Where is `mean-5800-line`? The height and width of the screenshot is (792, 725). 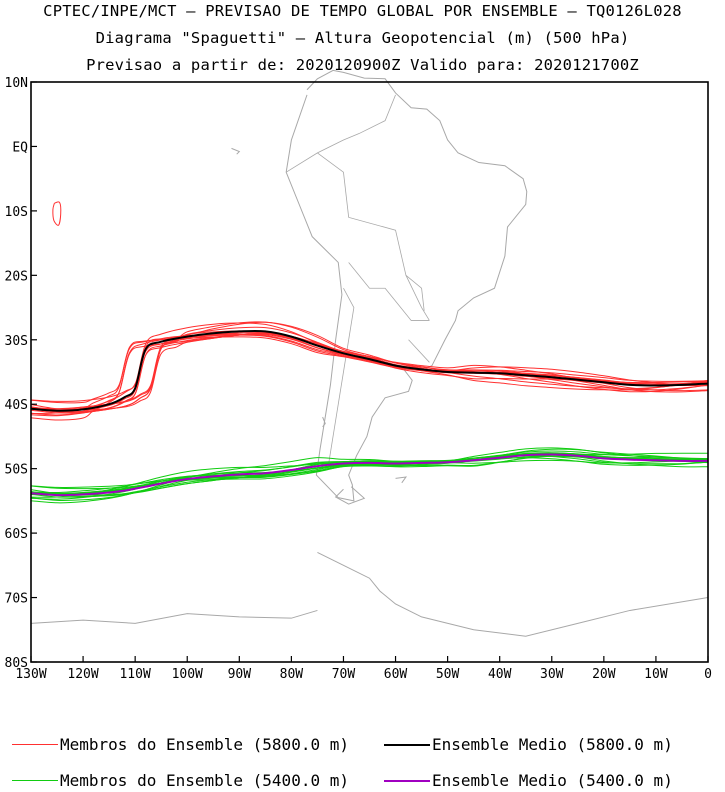 mean-5800-line is located at coordinates (369, 370).